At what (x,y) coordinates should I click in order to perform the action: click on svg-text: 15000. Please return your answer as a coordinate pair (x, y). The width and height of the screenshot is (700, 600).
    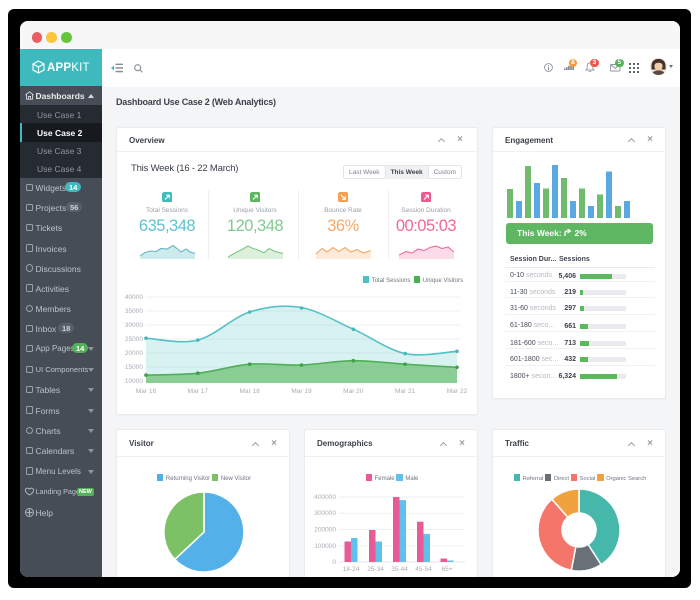
    Looking at the image, I should click on (134, 367).